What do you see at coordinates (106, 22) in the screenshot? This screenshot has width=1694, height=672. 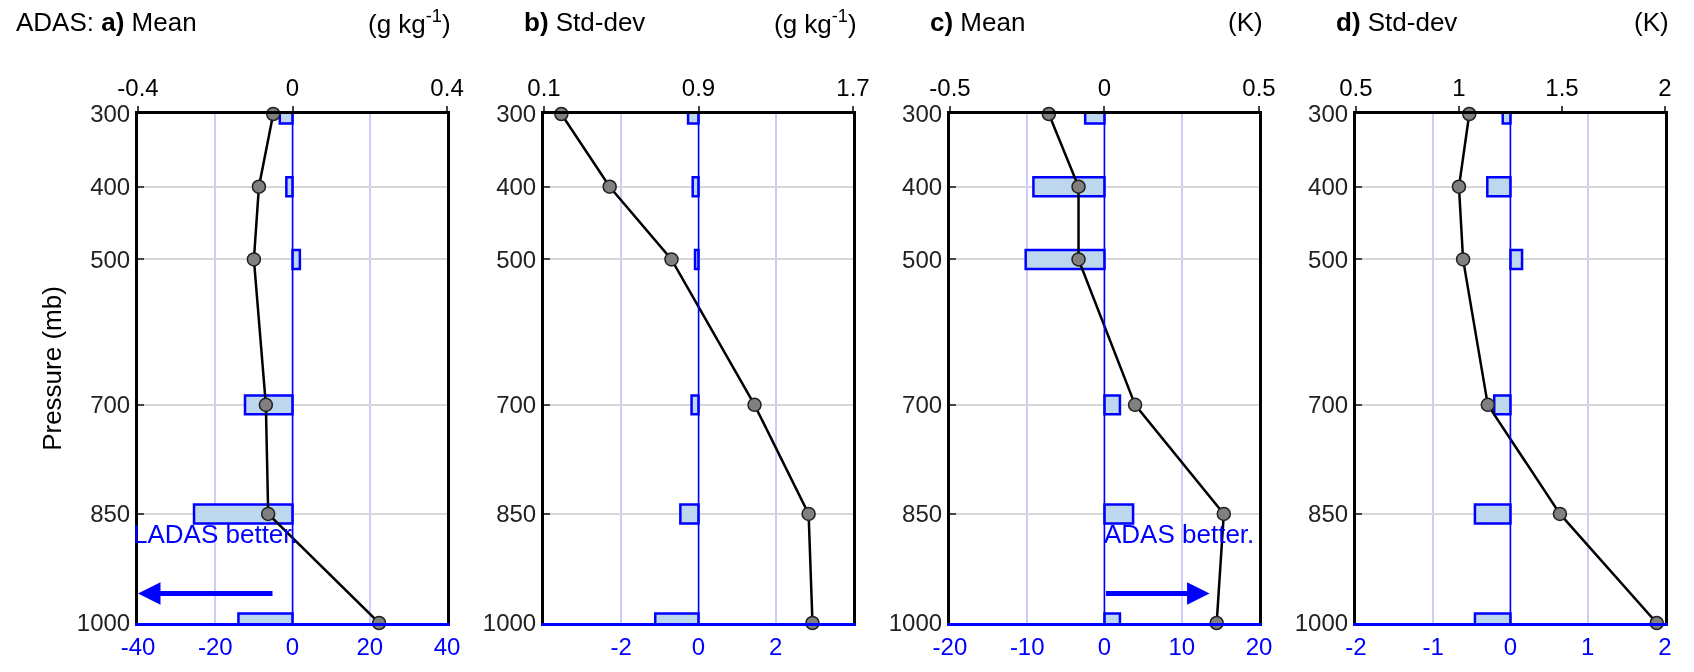 I see `chart-title: ADAS: a) Mean` at bounding box center [106, 22].